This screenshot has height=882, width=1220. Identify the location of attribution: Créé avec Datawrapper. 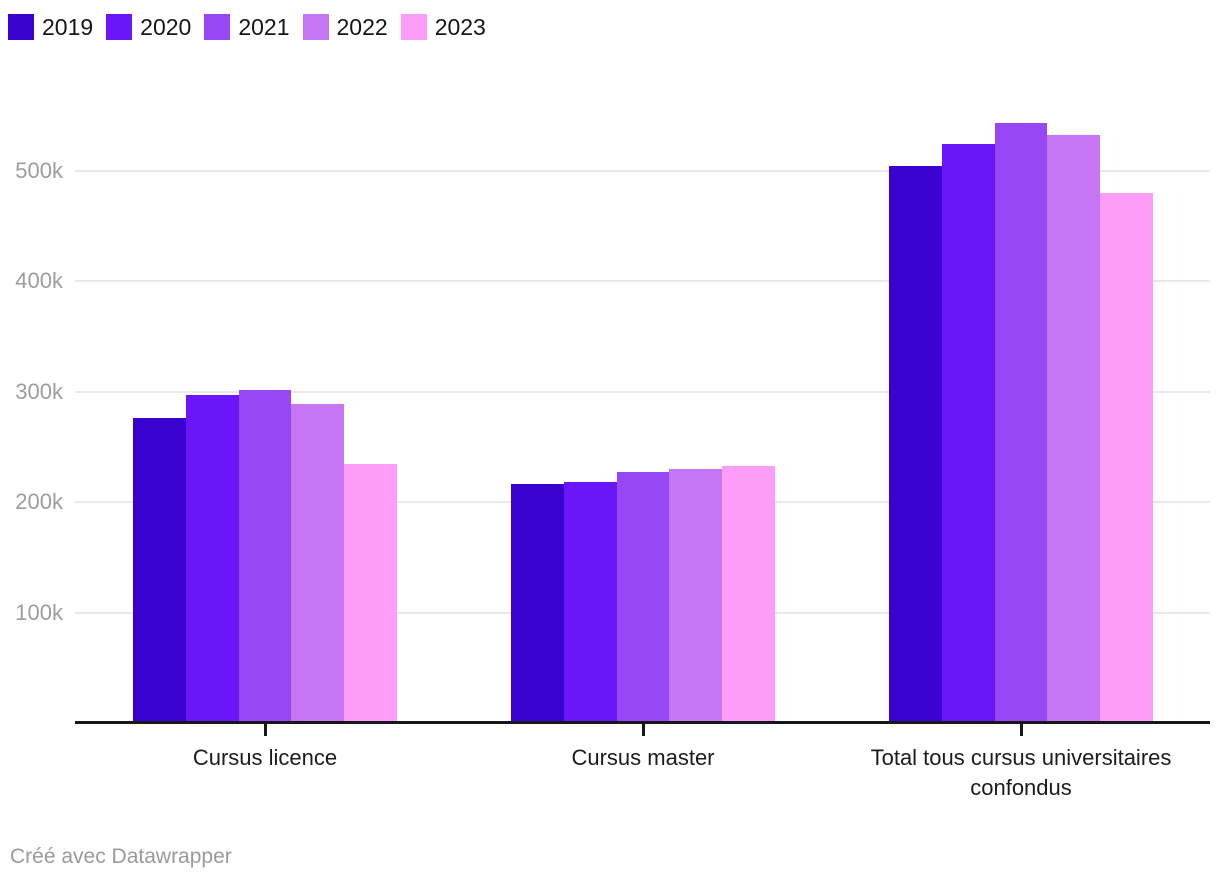
(121, 857).